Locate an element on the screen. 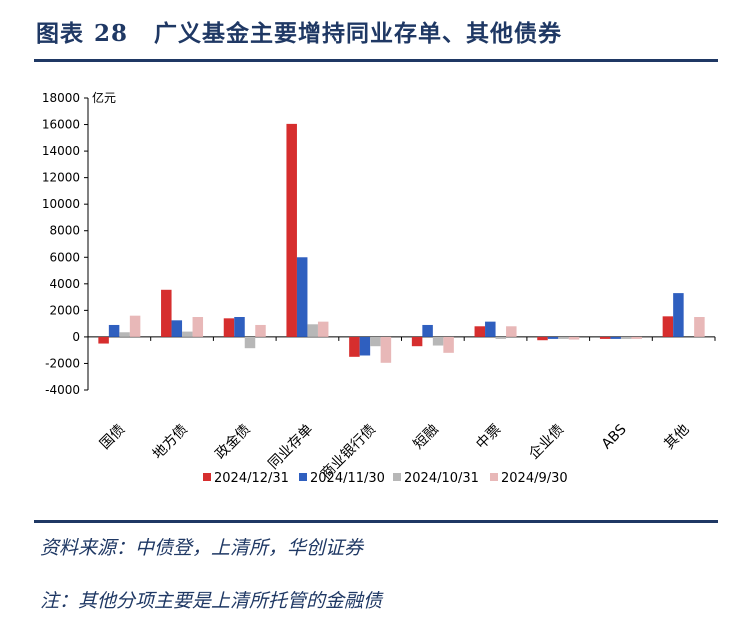  y-tick-label: 14000 is located at coordinates (61, 151).